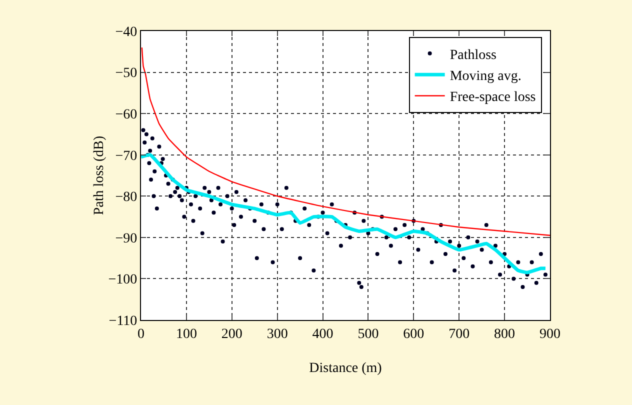 Image resolution: width=632 pixels, height=405 pixels. Describe the element at coordinates (323, 334) in the screenshot. I see `x-tick-label: 400` at that location.